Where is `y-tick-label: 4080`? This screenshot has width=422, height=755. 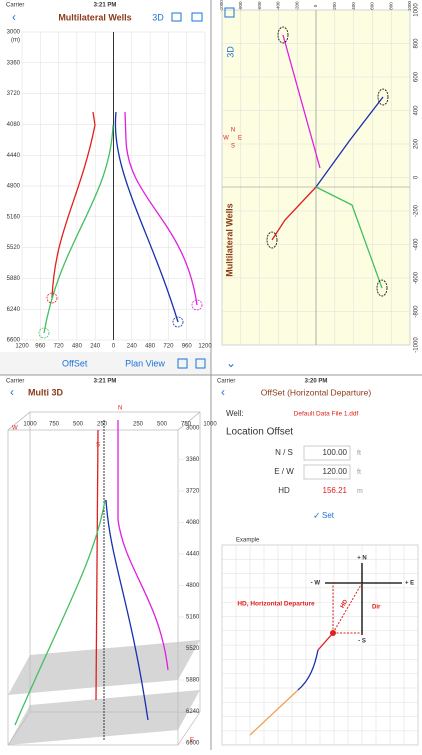
y-tick-label: 4080 is located at coordinates (14, 125).